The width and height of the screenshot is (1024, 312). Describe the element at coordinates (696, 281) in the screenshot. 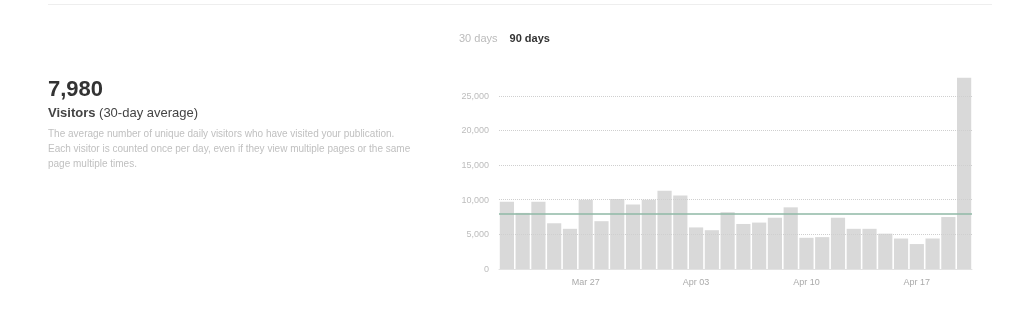

I see `x-tick-label: Apr 03` at that location.